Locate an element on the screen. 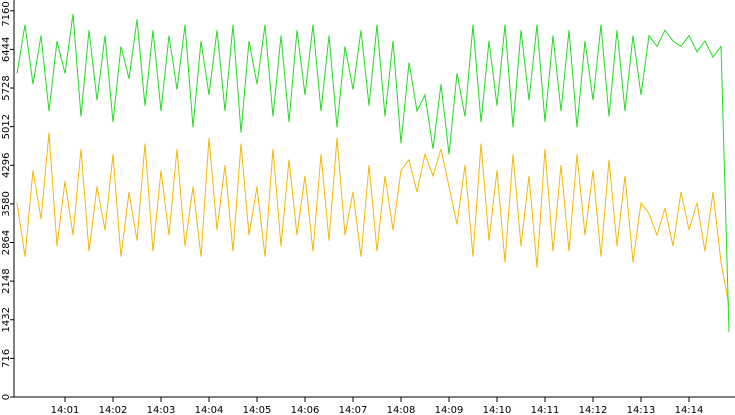 Image resolution: width=735 pixels, height=415 pixels. y-tick-label: 4296 is located at coordinates (6, 165).